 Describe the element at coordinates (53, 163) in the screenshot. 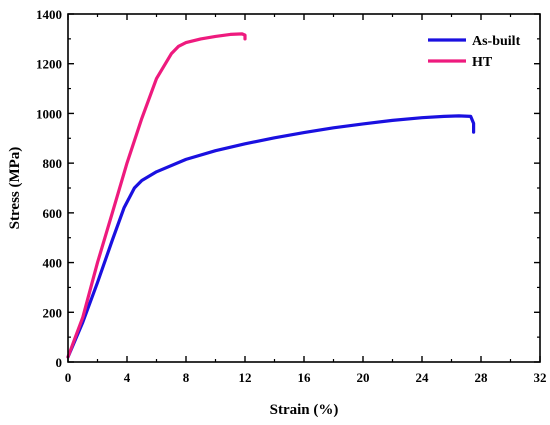

I see `y-tick-label: 800` at that location.